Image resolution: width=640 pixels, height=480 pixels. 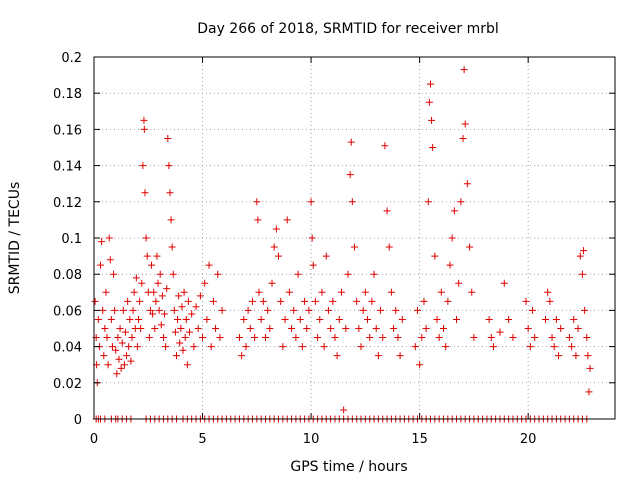 I want to click on y-tick-label: 0.06, so click(x=67, y=311).